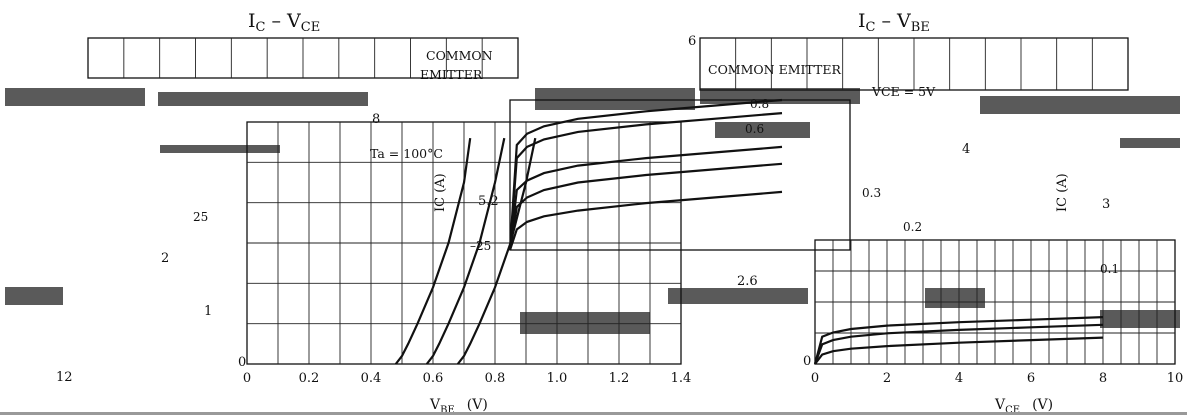  Describe the element at coordinates (593, 413) in the screenshot. I see `bottom-rule` at that location.